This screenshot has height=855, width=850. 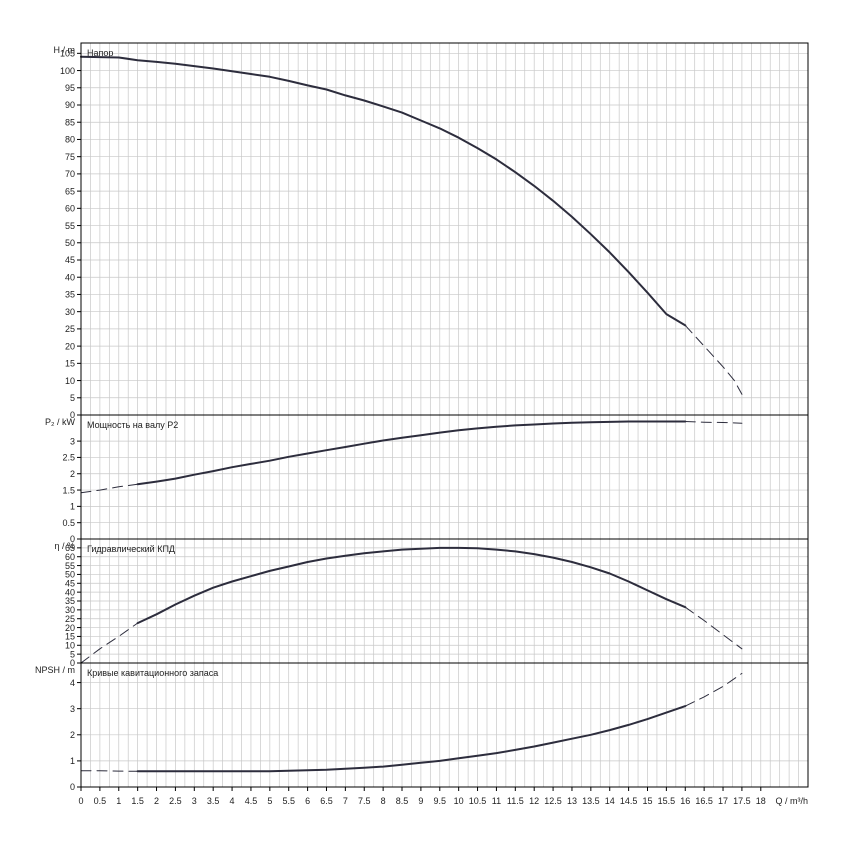 What do you see at coordinates (534, 801) in the screenshot?
I see `x-tick-label: 12` at bounding box center [534, 801].